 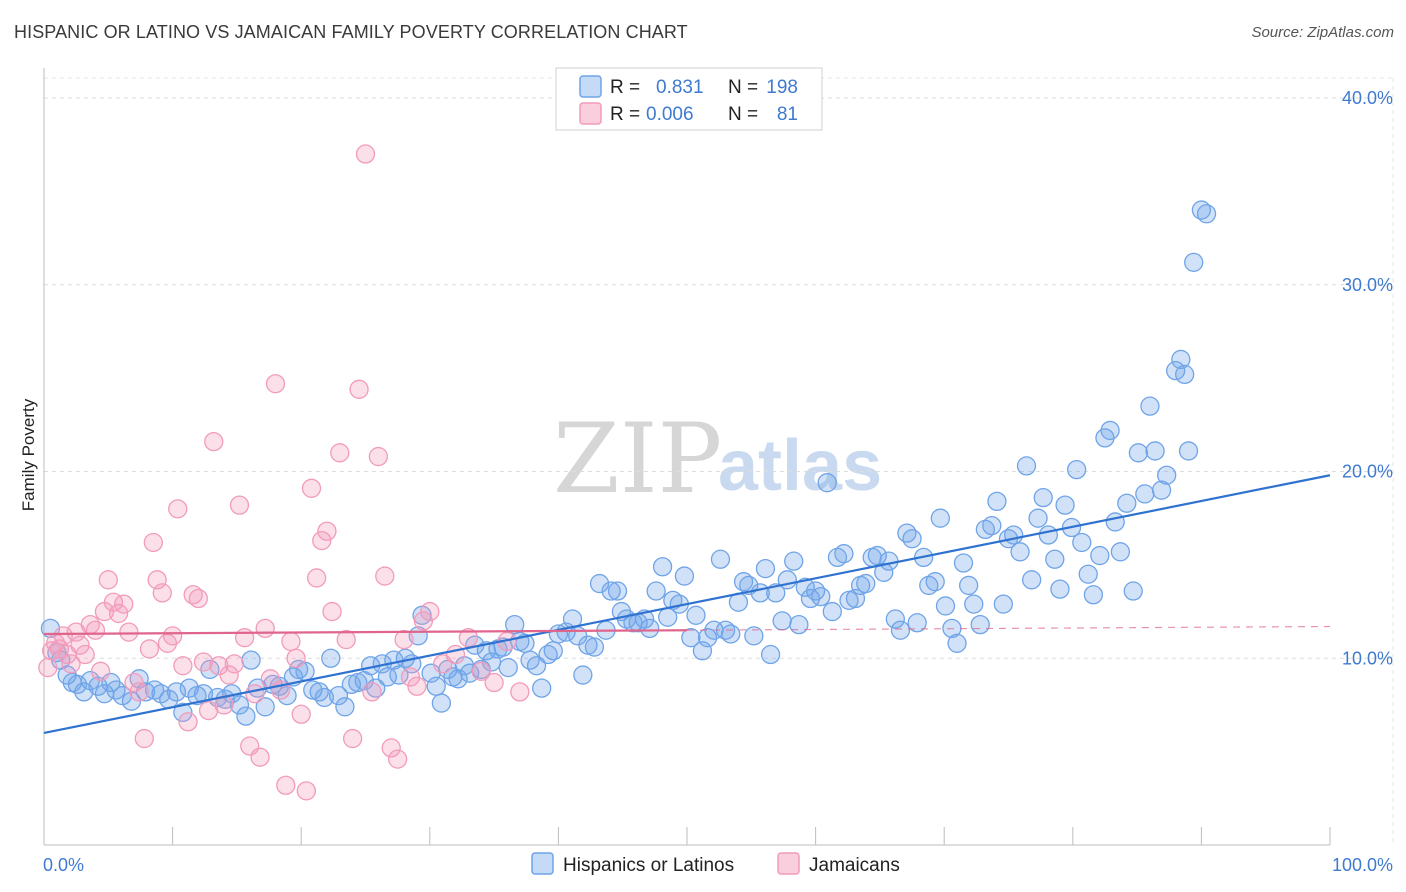 What do you see at coordinates (1367, 658) in the screenshot?
I see `y-tick-label-10: 10.0%` at bounding box center [1367, 658].